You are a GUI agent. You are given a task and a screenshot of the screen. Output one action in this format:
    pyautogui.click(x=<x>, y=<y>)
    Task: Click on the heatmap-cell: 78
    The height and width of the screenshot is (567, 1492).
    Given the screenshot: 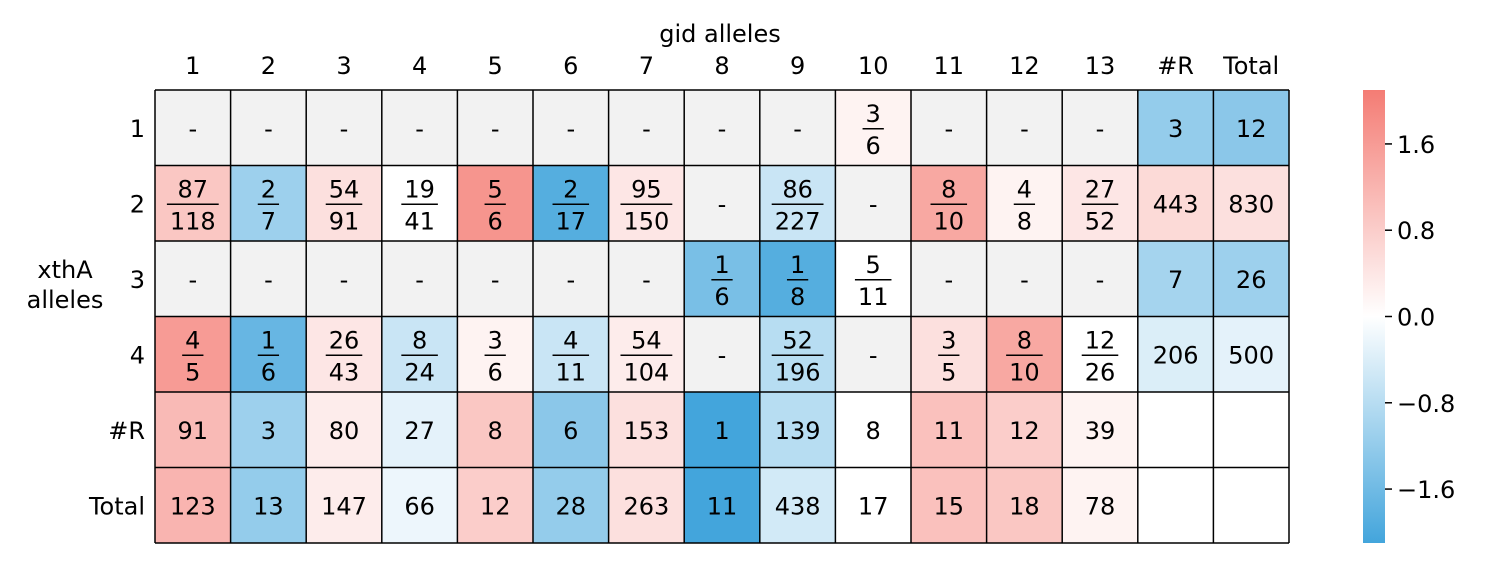 What is the action you would take?
    pyautogui.click(x=1100, y=505)
    